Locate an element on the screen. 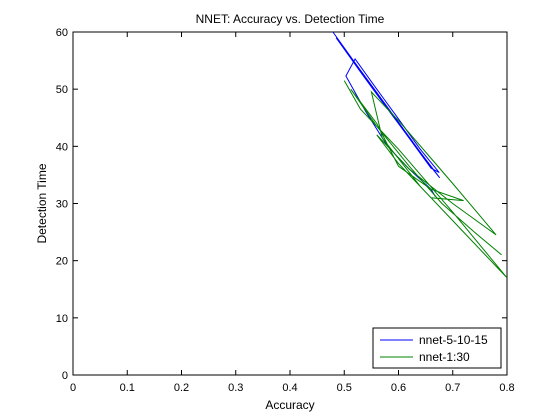 This screenshot has width=560, height=420. y-tick-label: 60 is located at coordinates (62, 33).